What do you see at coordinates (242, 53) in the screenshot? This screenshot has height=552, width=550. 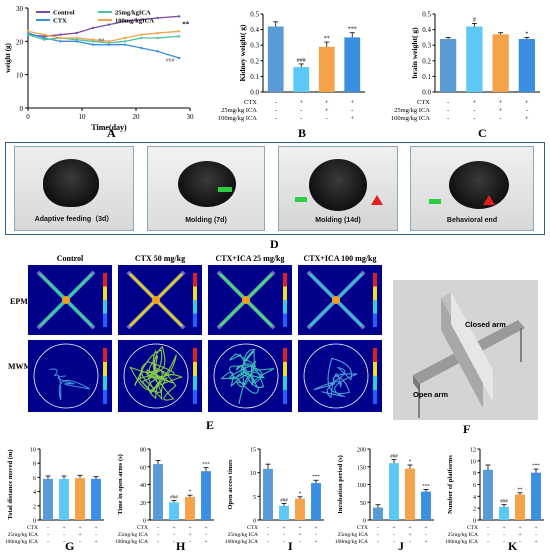 I see `y-axis-title: Kidney weight( g)` at bounding box center [242, 53].